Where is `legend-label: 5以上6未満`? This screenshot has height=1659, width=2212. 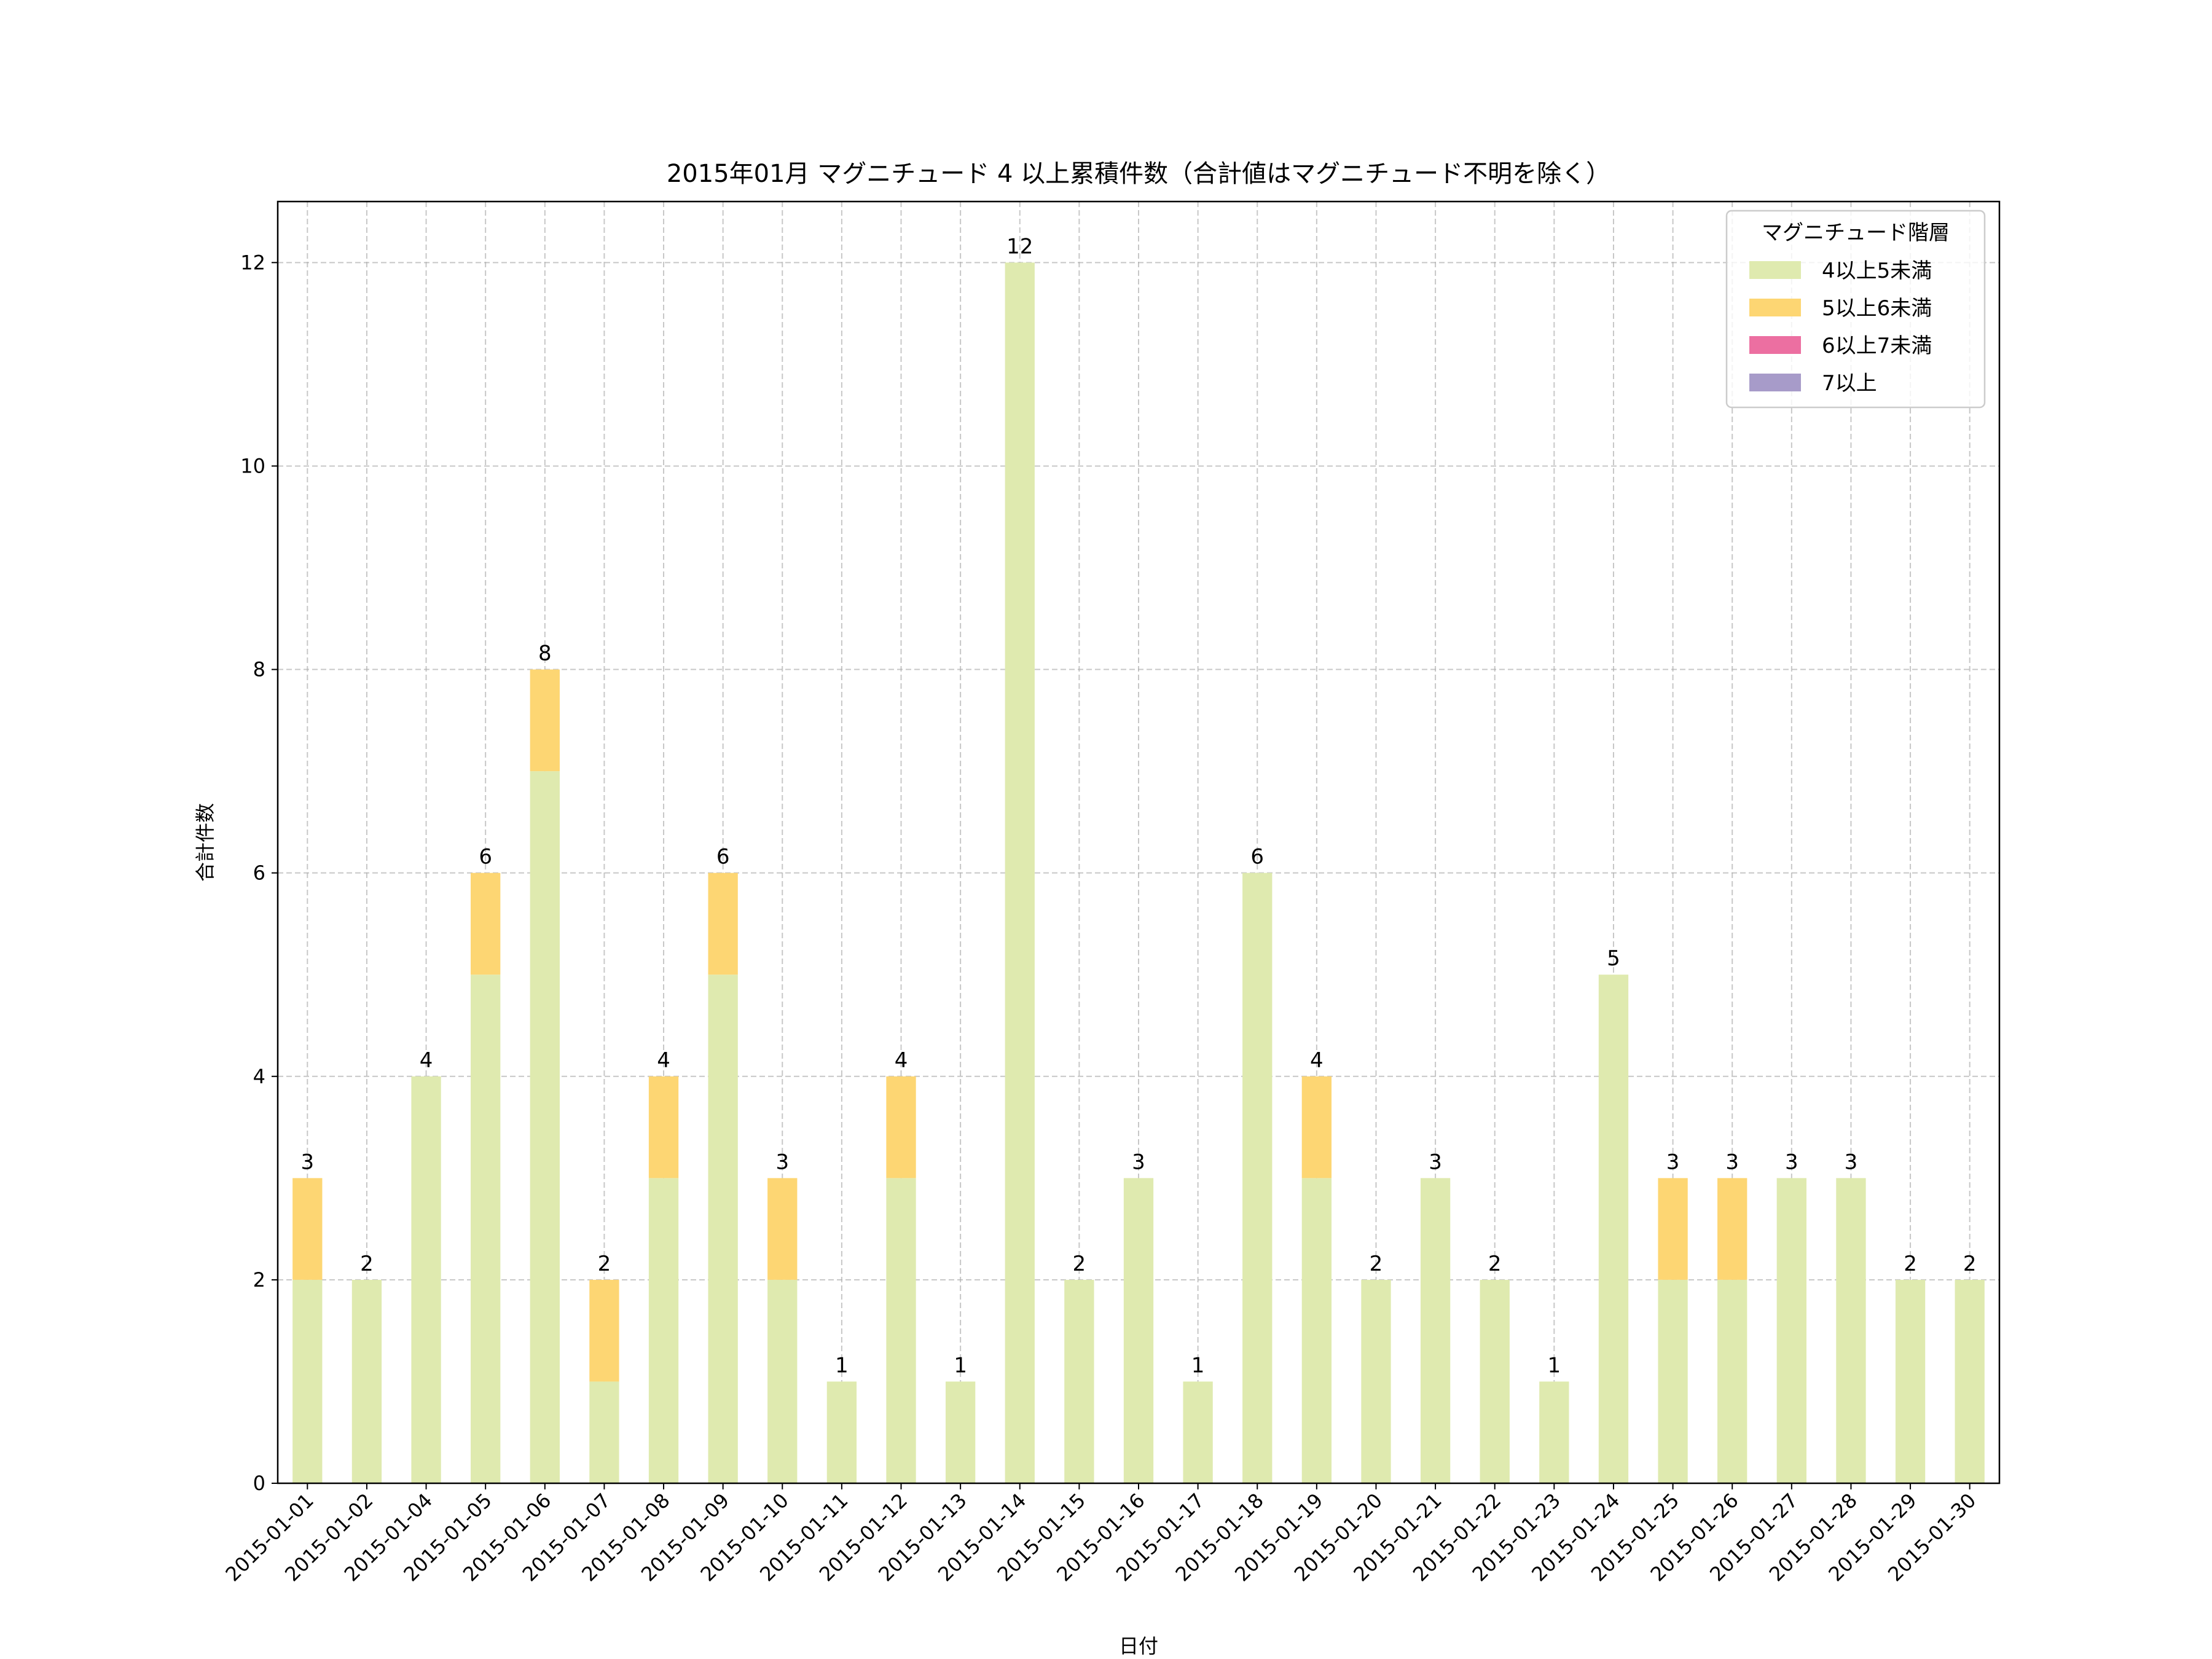
legend-label: 5以上6未満 is located at coordinates (1877, 308).